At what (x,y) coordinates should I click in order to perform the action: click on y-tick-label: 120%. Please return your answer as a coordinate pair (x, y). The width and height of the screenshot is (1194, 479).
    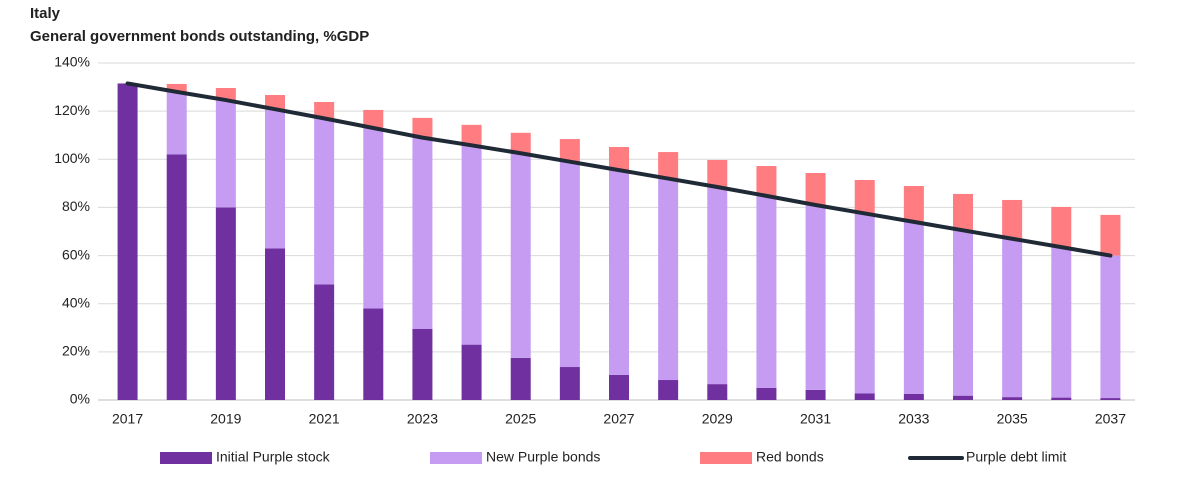
    Looking at the image, I should click on (72, 110).